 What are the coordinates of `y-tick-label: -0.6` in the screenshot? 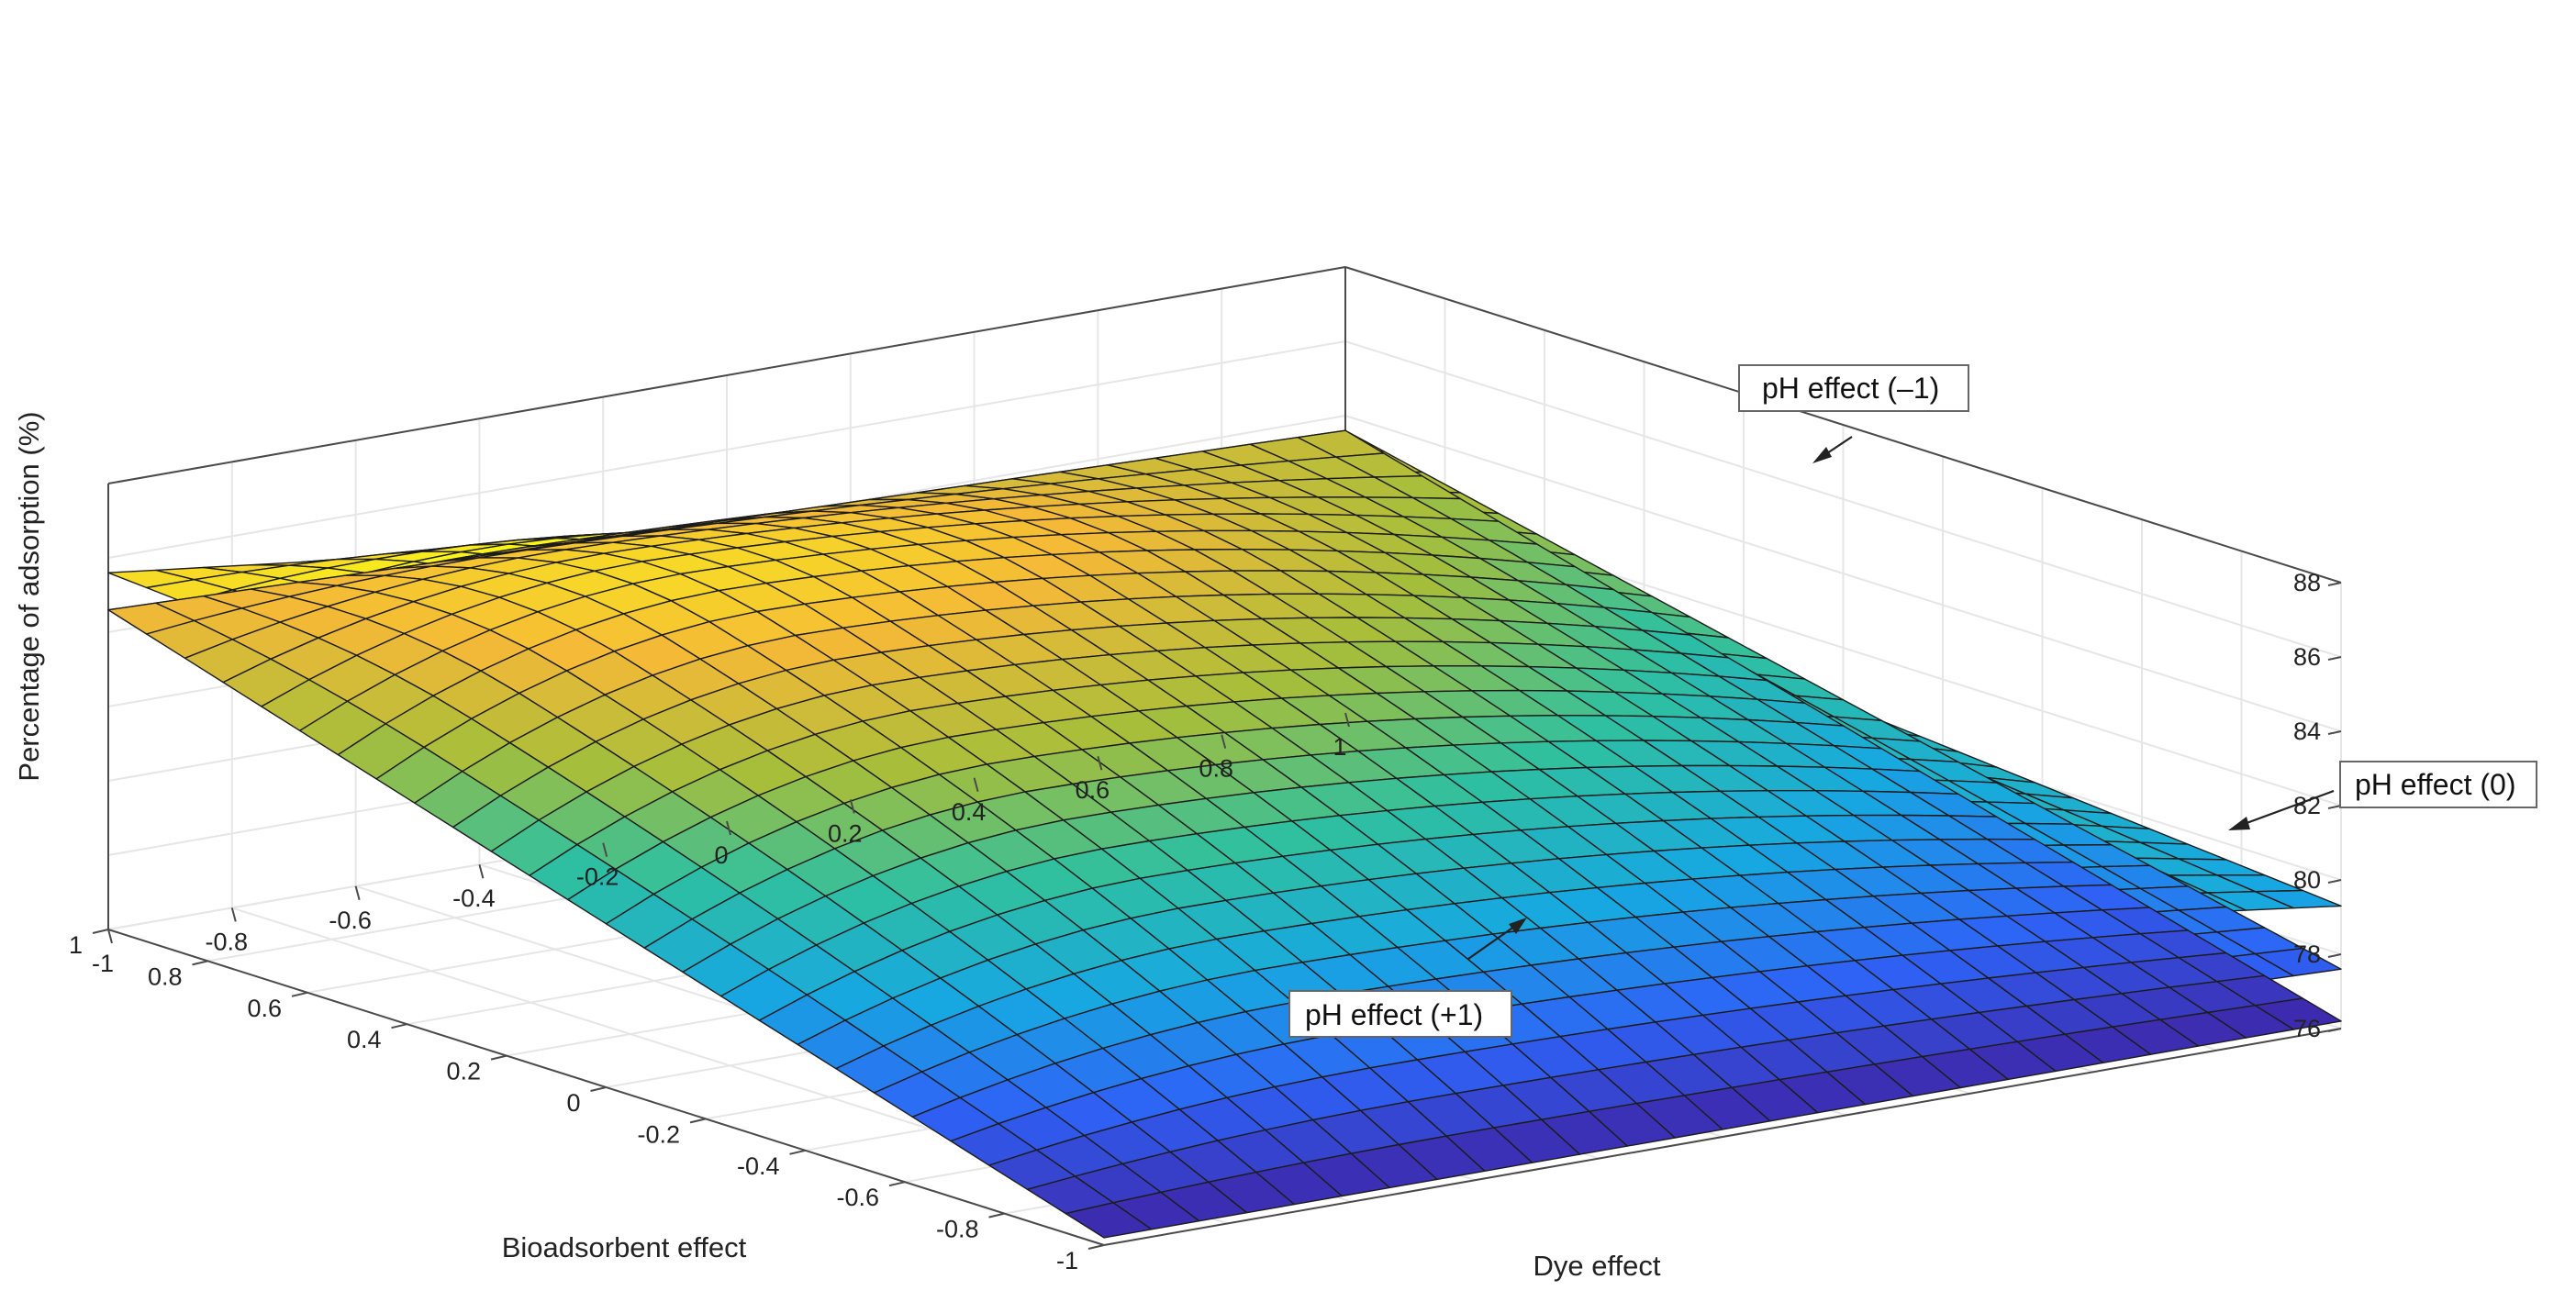 It's located at (350, 920).